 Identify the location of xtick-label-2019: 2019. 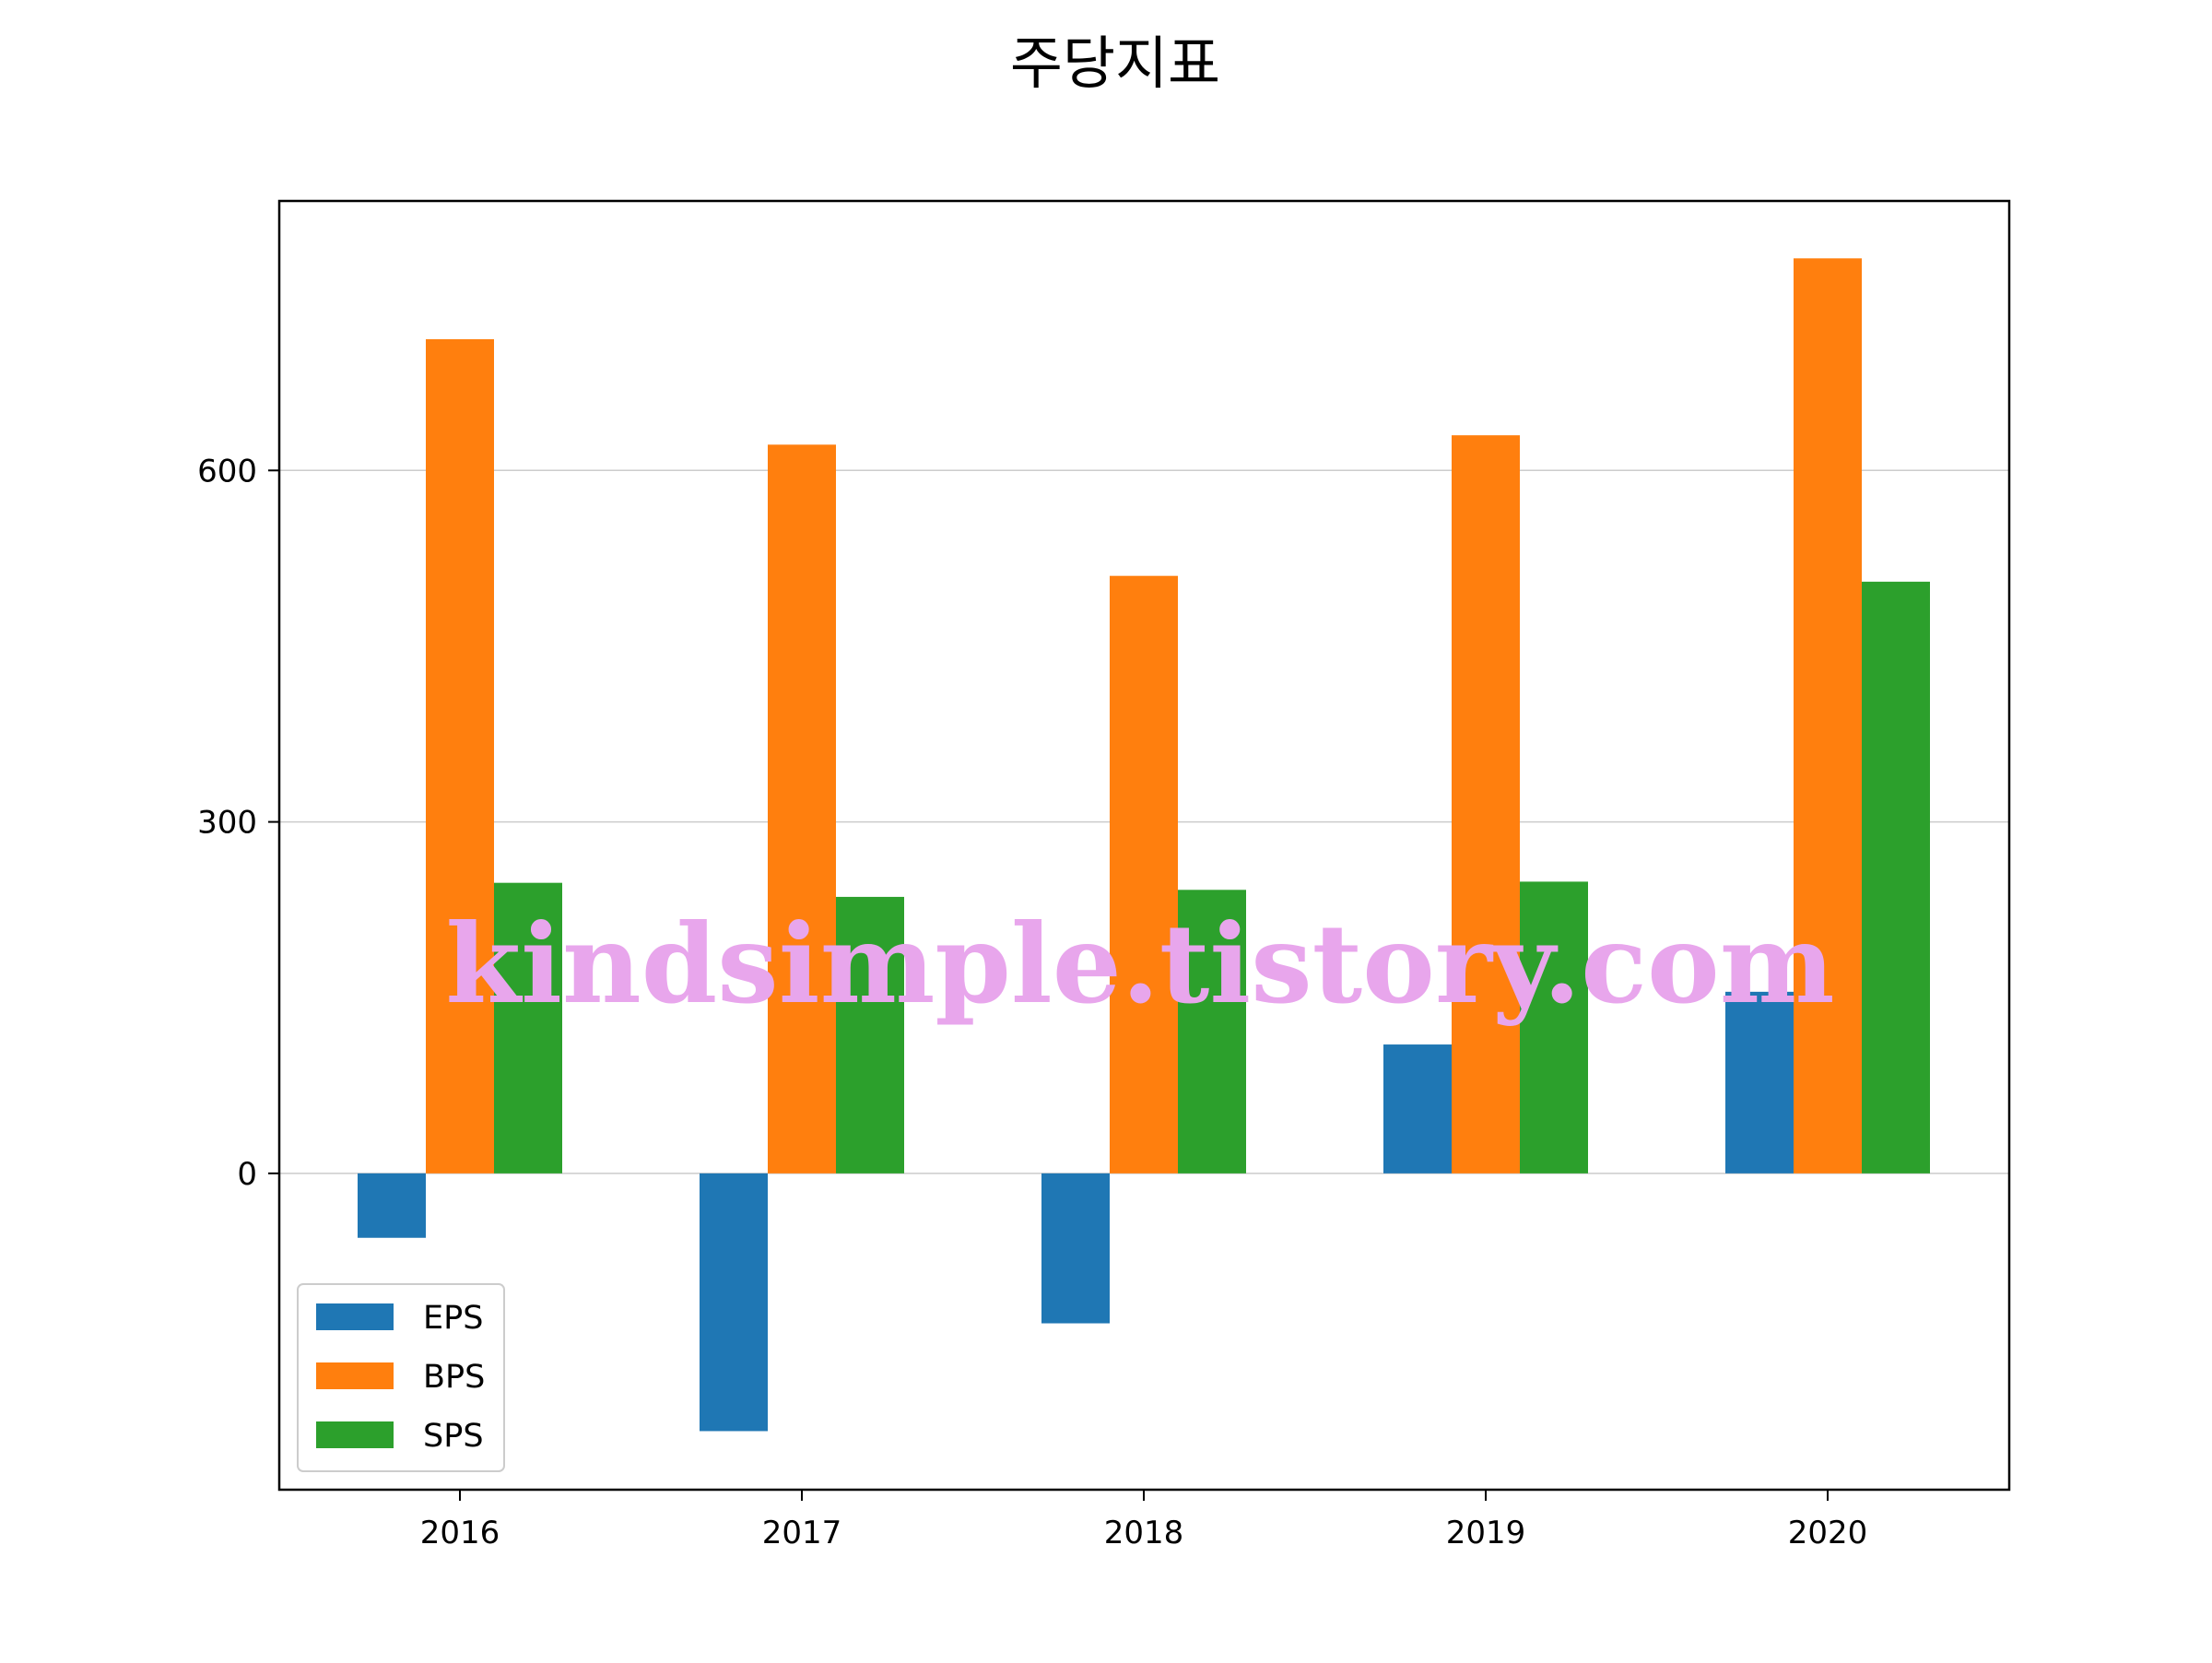
(1486, 1533).